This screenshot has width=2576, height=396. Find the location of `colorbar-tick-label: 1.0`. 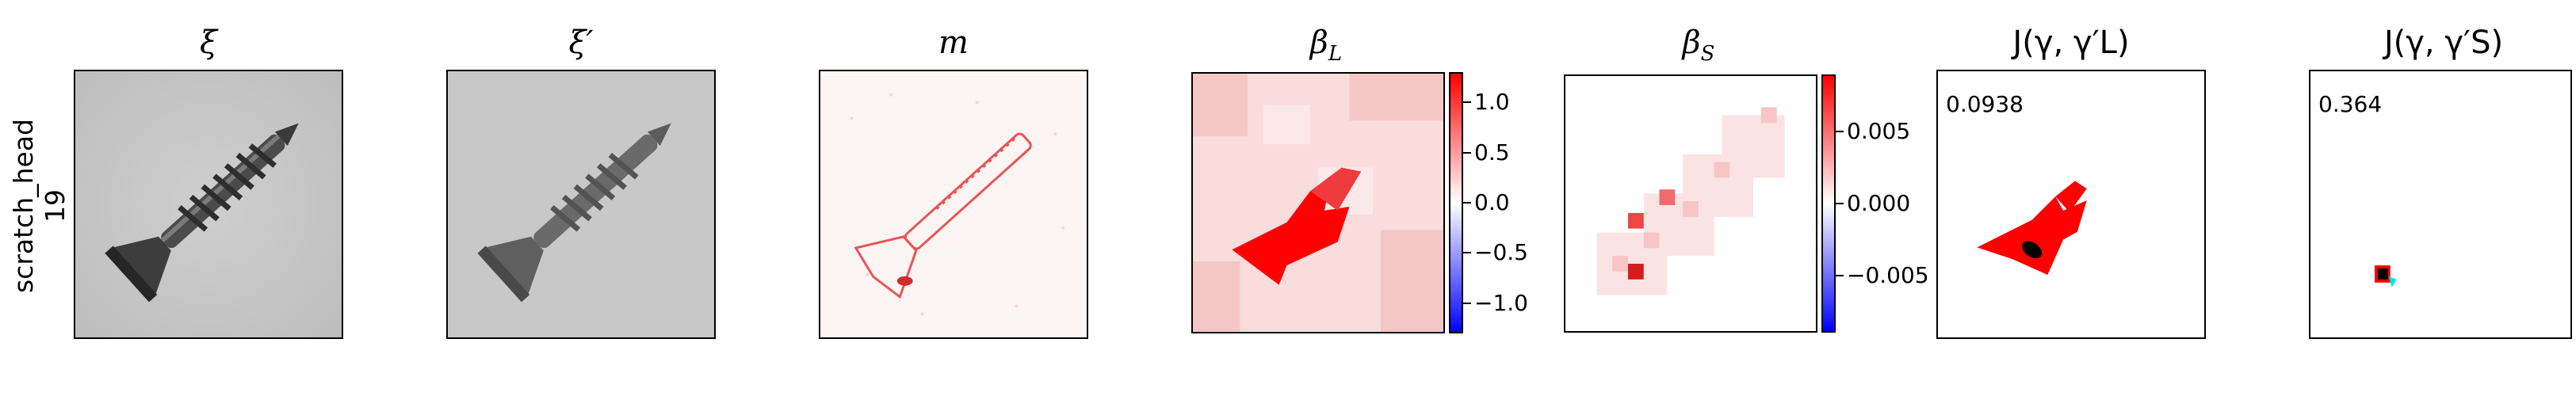

colorbar-tick-label: 1.0 is located at coordinates (1492, 102).